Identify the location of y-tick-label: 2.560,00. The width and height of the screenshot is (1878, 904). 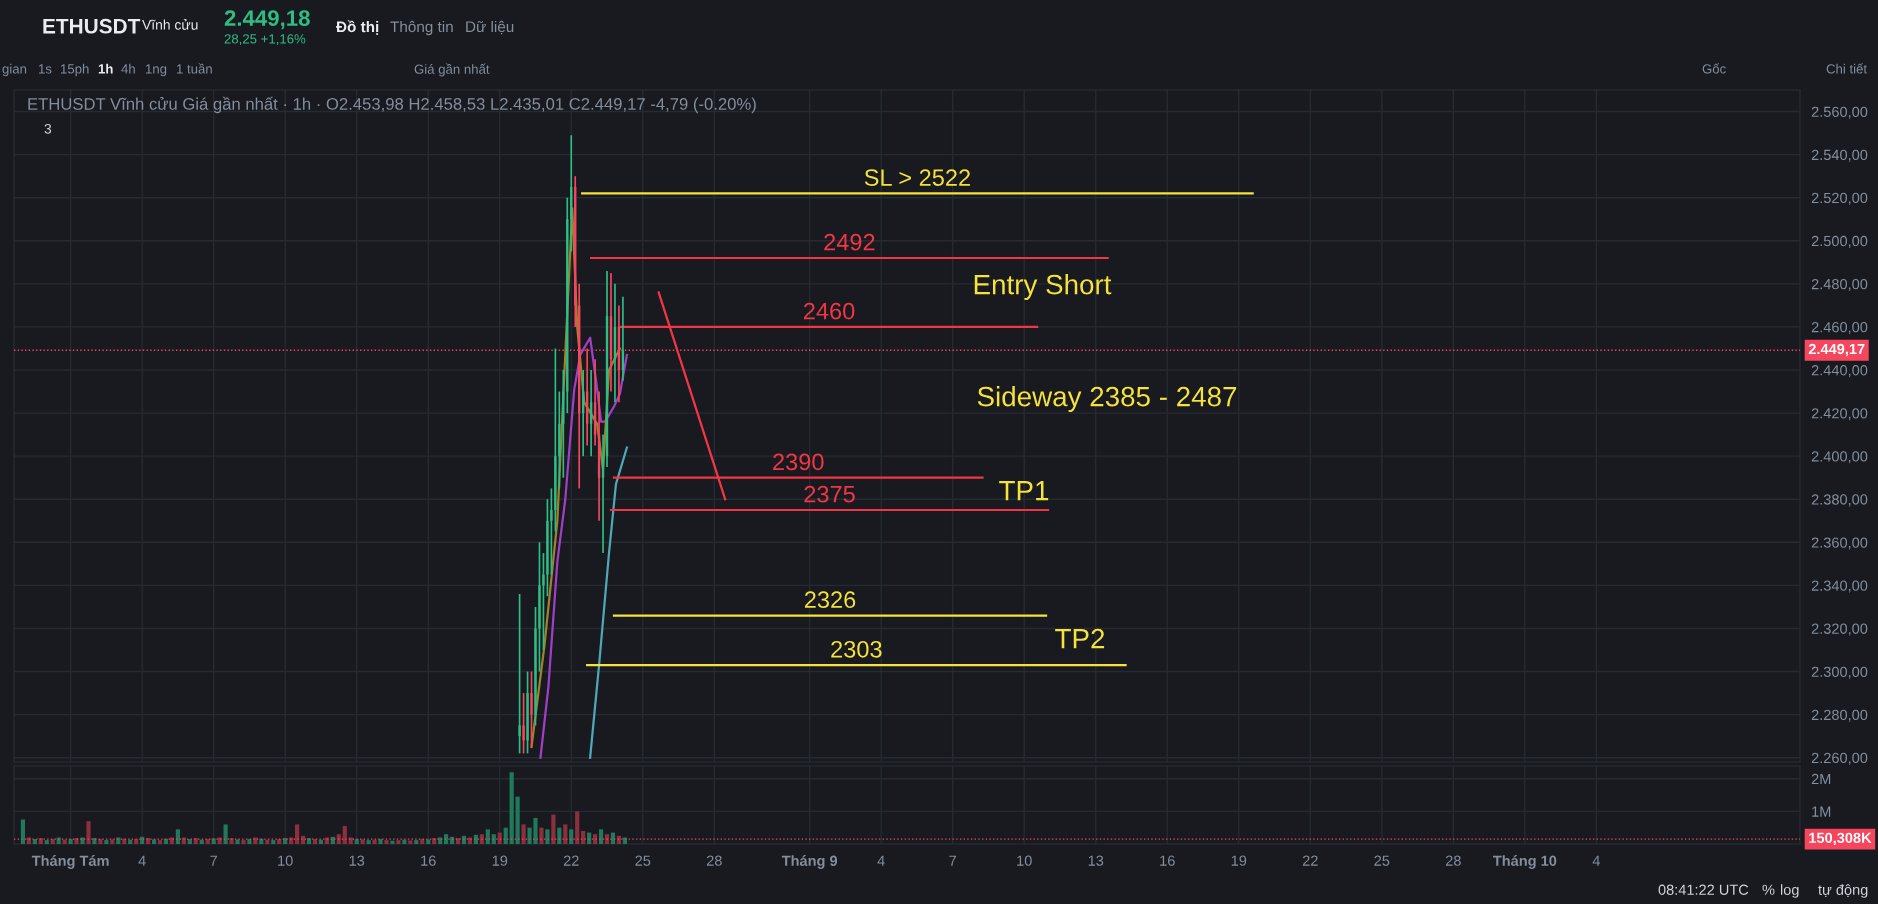
(1839, 112).